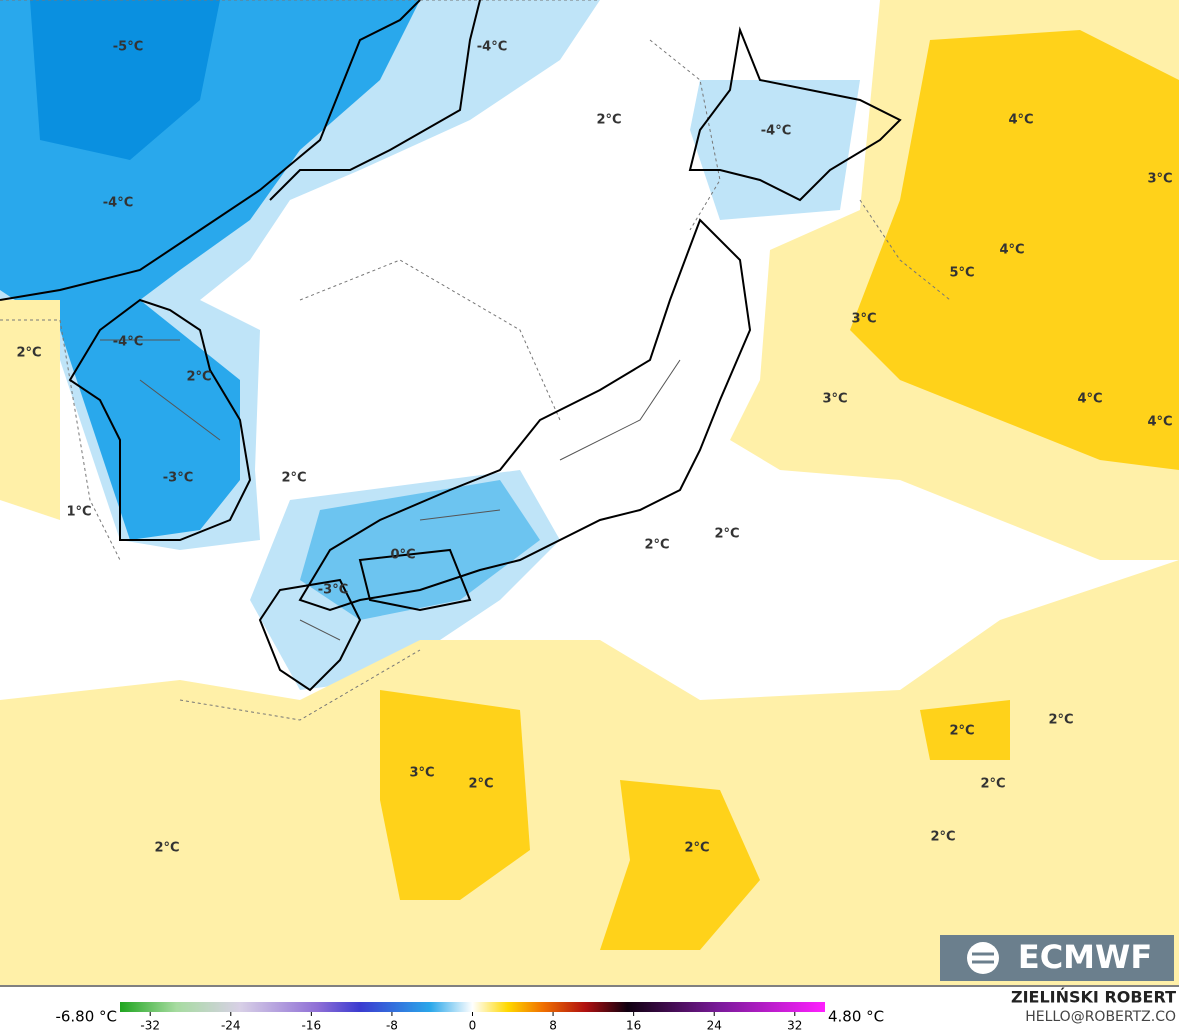 Image resolution: width=1179 pixels, height=1035 pixels. Describe the element at coordinates (714, 1026) in the screenshot. I see `colorbar-tick-label: 24` at that location.